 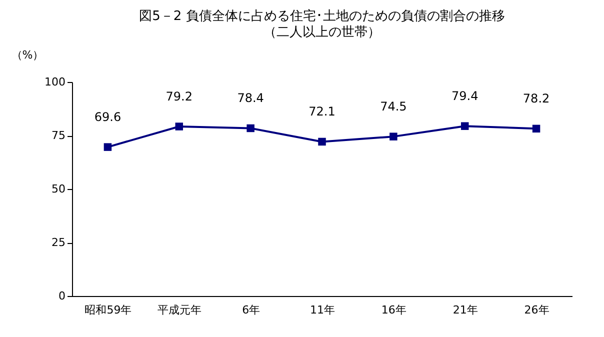 What do you see at coordinates (322, 310) in the screenshot?
I see `x-tick-label: 11年` at bounding box center [322, 310].